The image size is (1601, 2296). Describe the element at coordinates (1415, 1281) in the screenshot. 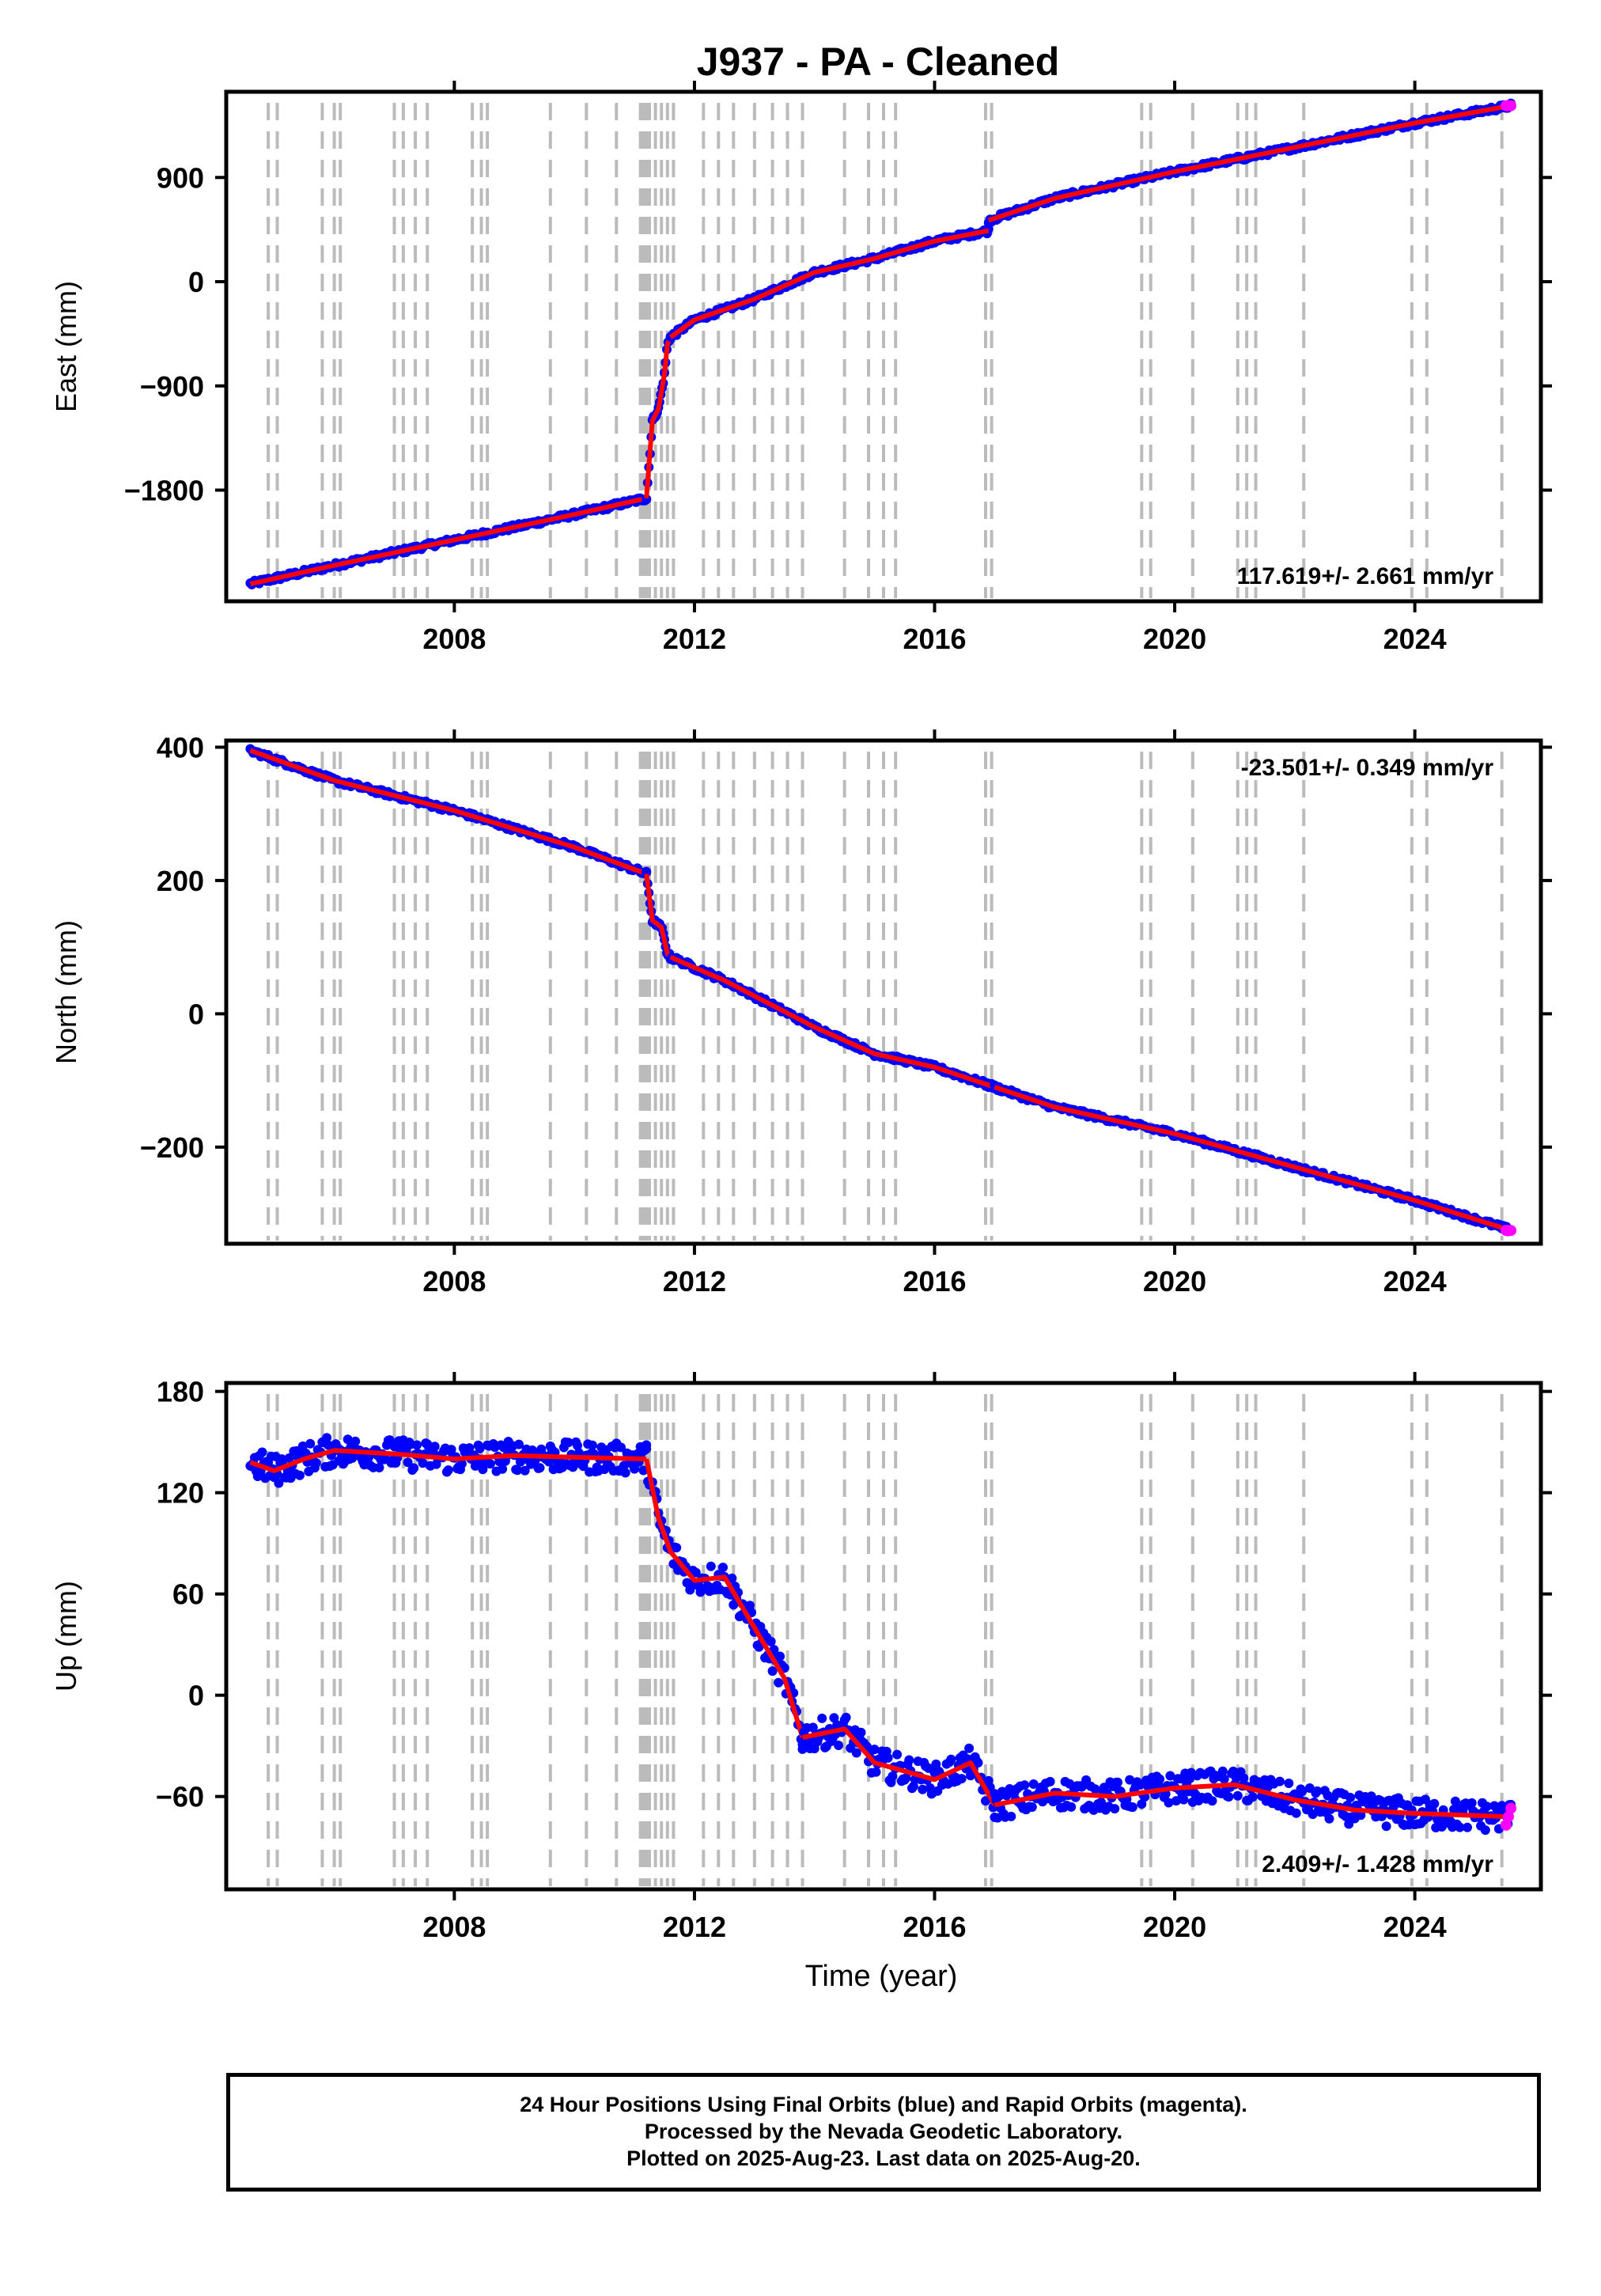

I see `panel-2-x-tick-label-5: 2024` at that location.